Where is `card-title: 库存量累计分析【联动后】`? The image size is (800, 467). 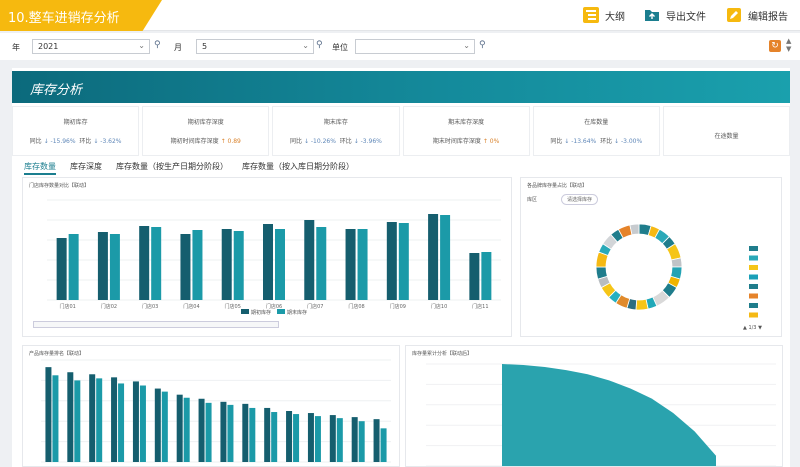
card-title: 库存量累计分析【联动后】 is located at coordinates (442, 354).